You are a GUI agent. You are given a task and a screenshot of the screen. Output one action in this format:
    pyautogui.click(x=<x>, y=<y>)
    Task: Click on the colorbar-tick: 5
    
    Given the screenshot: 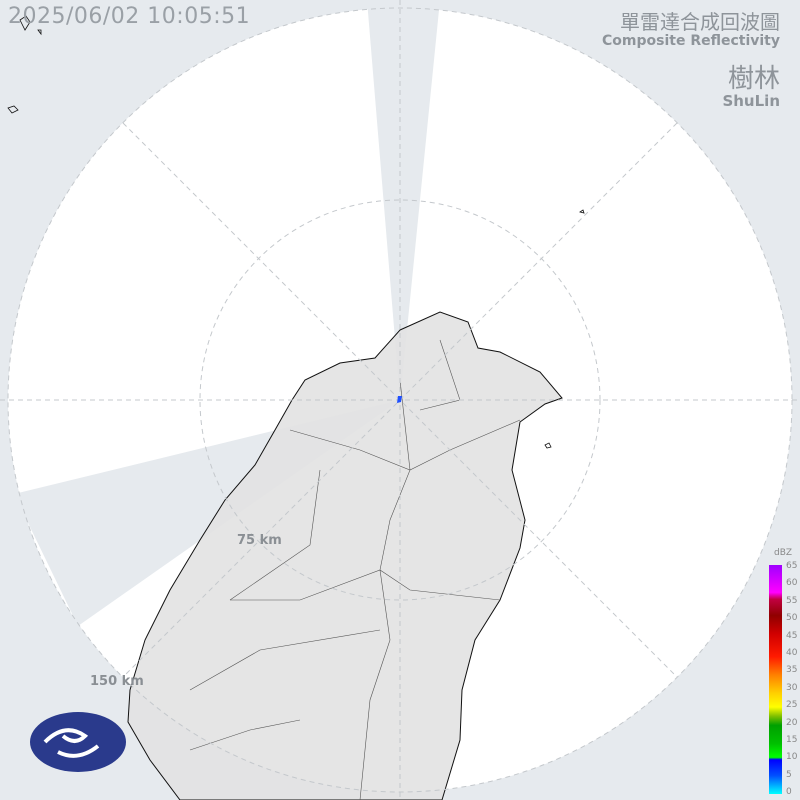 What is the action you would take?
    pyautogui.click(x=789, y=774)
    